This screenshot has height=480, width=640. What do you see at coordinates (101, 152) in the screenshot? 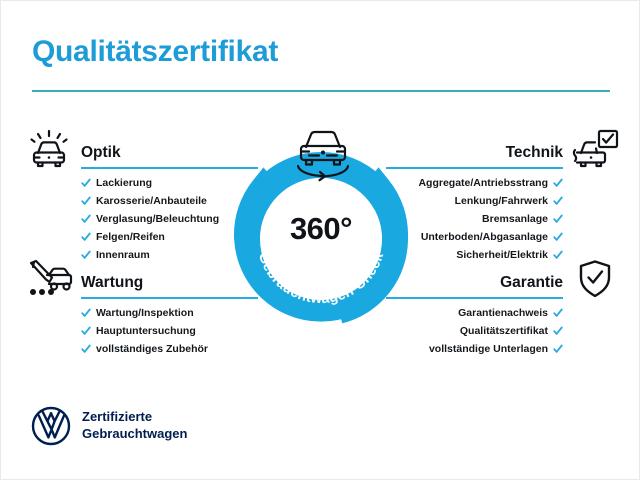
I see `section-optik-title: Optik` at bounding box center [101, 152].